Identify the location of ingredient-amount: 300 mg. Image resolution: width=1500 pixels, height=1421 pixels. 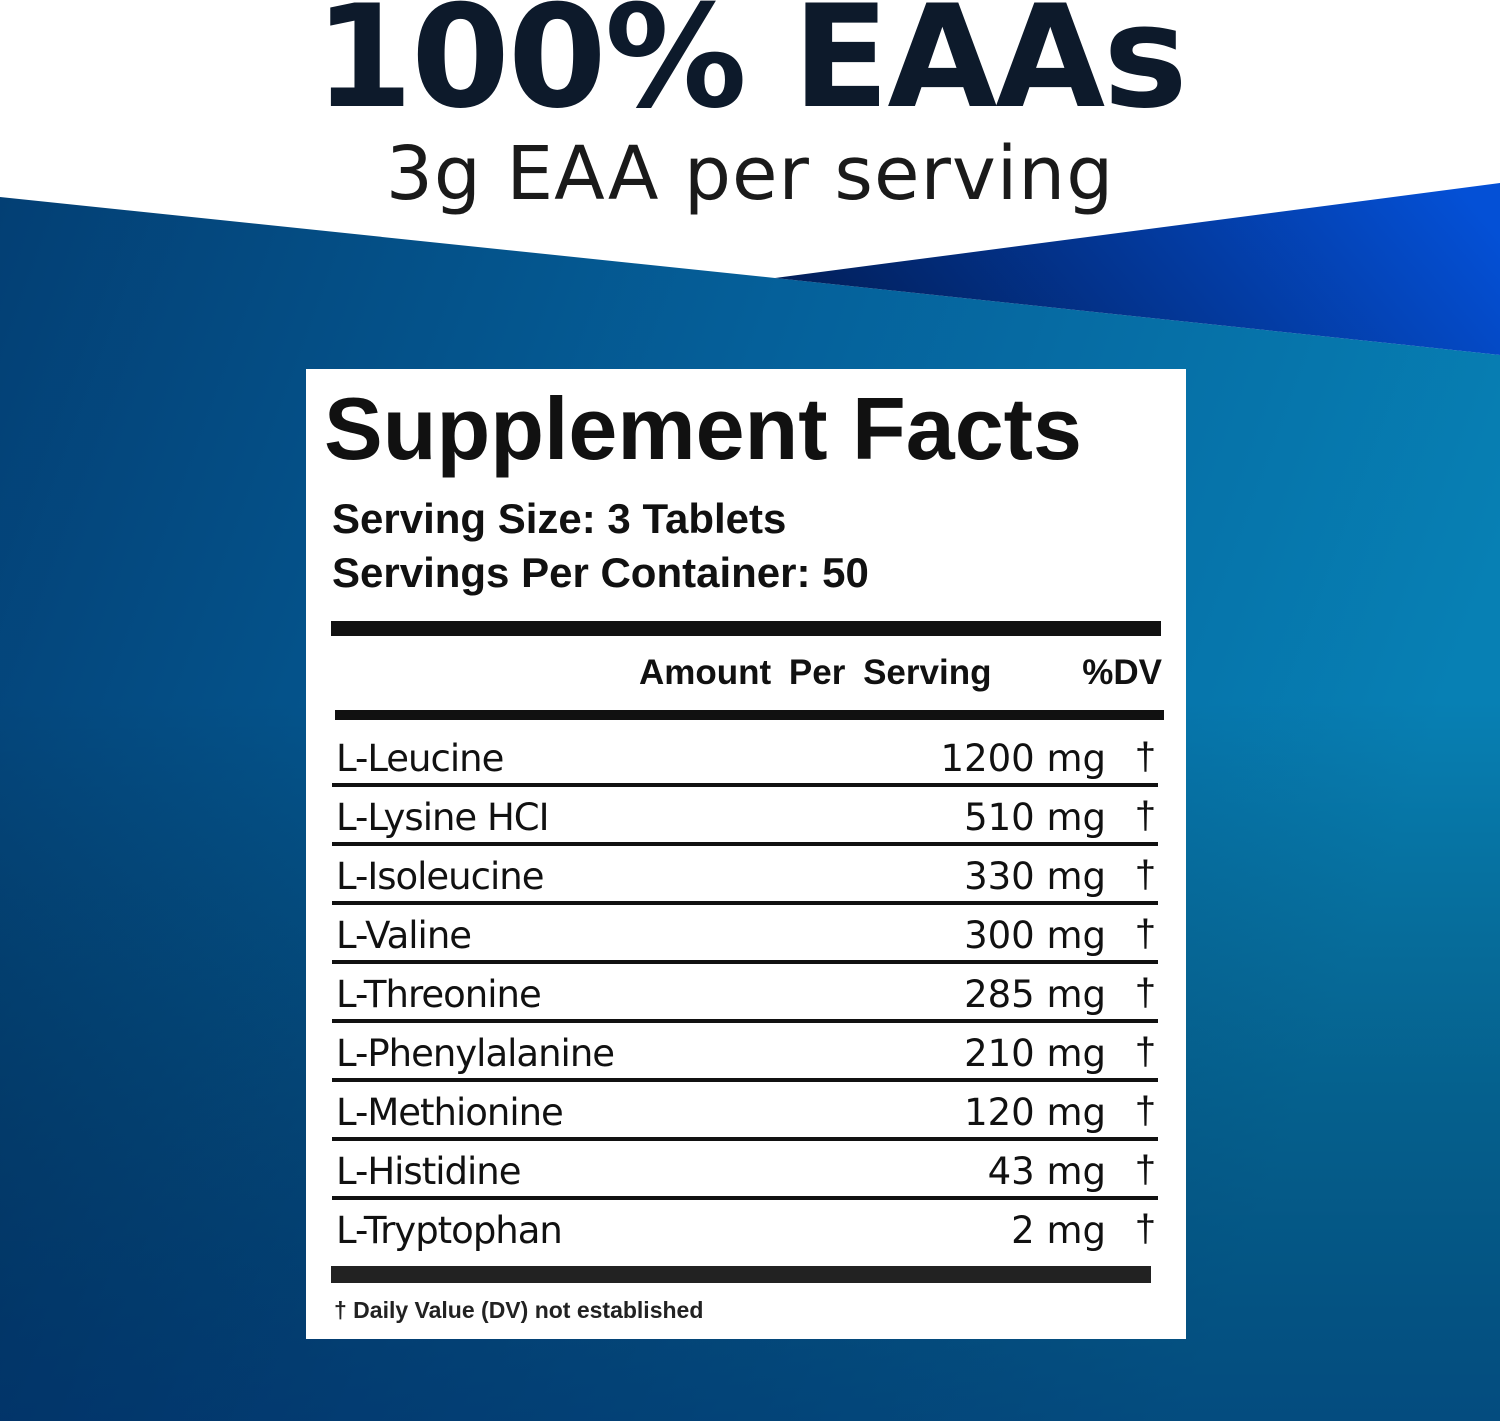
(1035, 935).